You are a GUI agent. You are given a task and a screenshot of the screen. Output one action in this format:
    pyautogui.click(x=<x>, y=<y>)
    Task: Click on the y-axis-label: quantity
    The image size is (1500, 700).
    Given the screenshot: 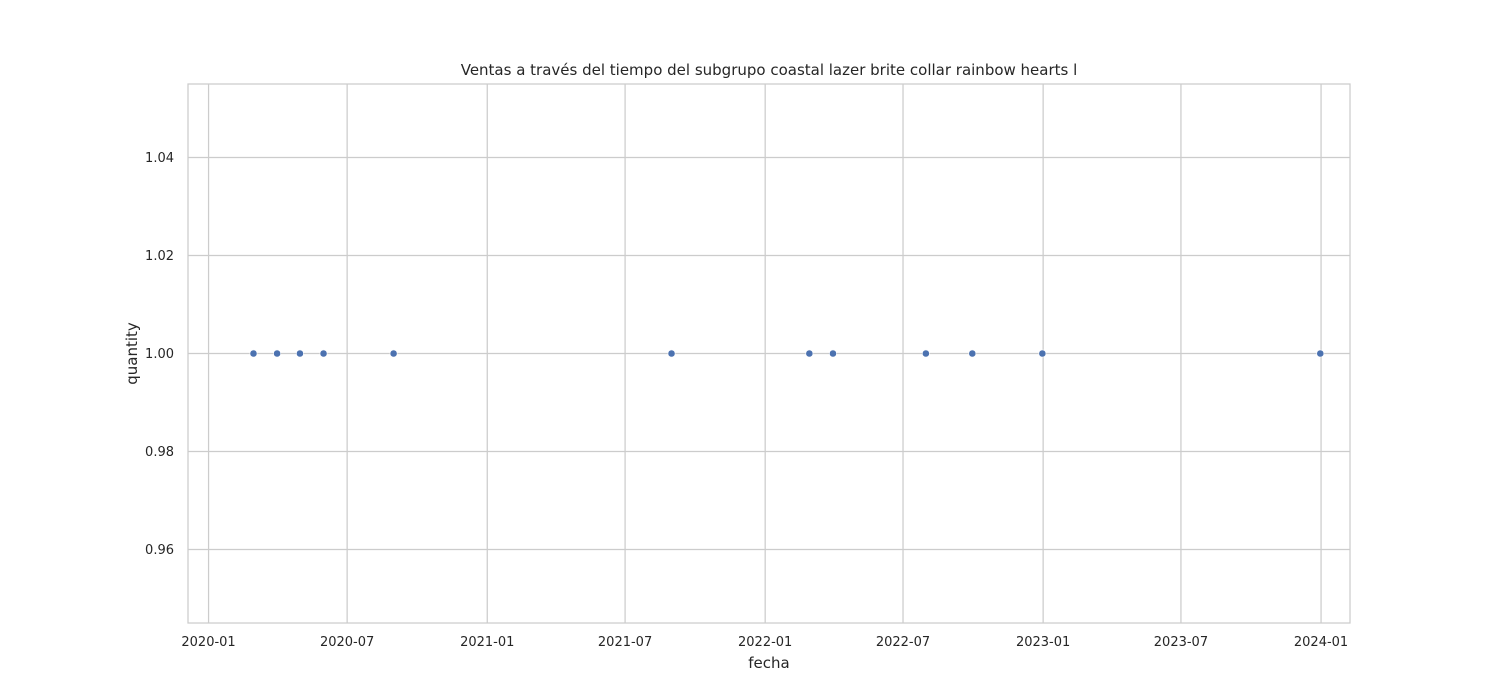 What is the action you would take?
    pyautogui.click(x=132, y=353)
    